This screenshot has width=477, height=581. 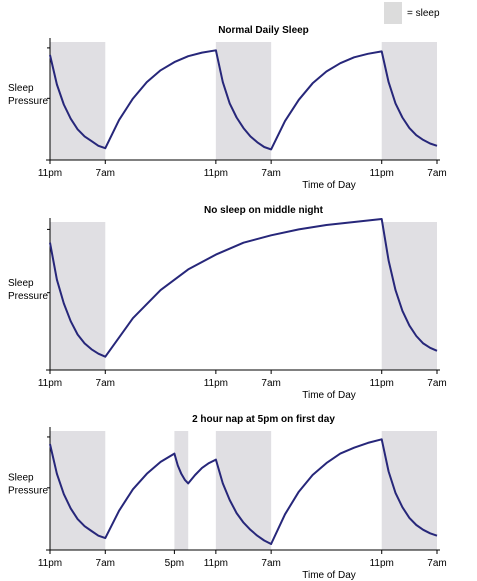 I want to click on chart-title: No sleep on middle night, so click(x=264, y=210).